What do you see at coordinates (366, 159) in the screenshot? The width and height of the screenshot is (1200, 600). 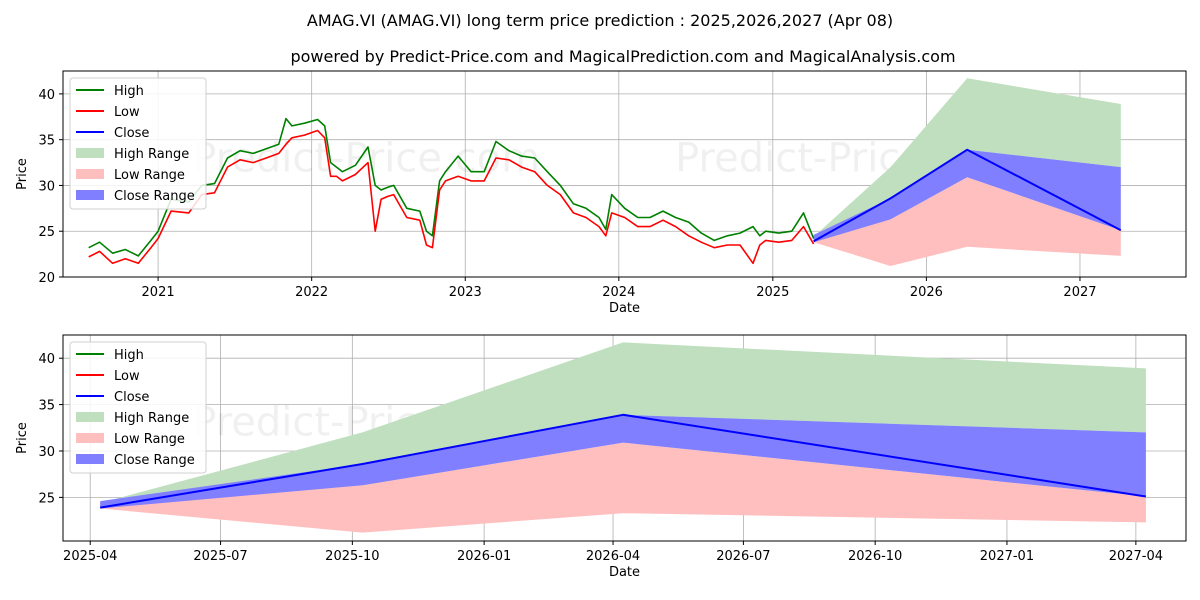 I see `watermark-text: Predict-Price.com` at bounding box center [366, 159].